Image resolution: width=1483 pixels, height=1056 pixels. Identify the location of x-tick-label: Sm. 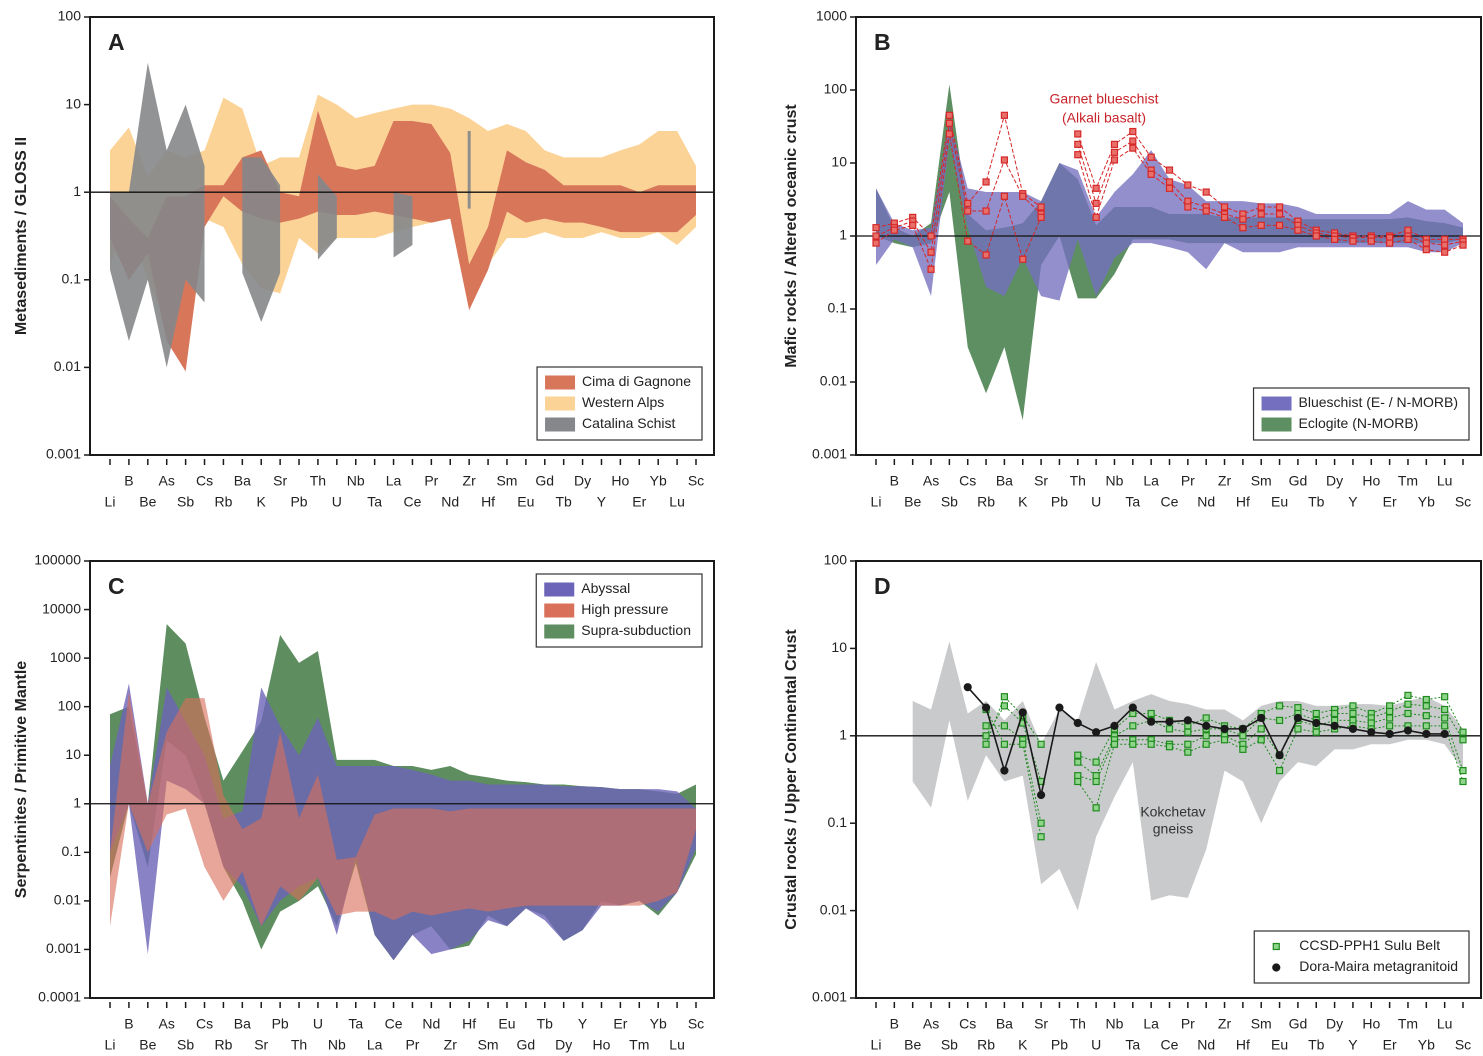
(506, 481).